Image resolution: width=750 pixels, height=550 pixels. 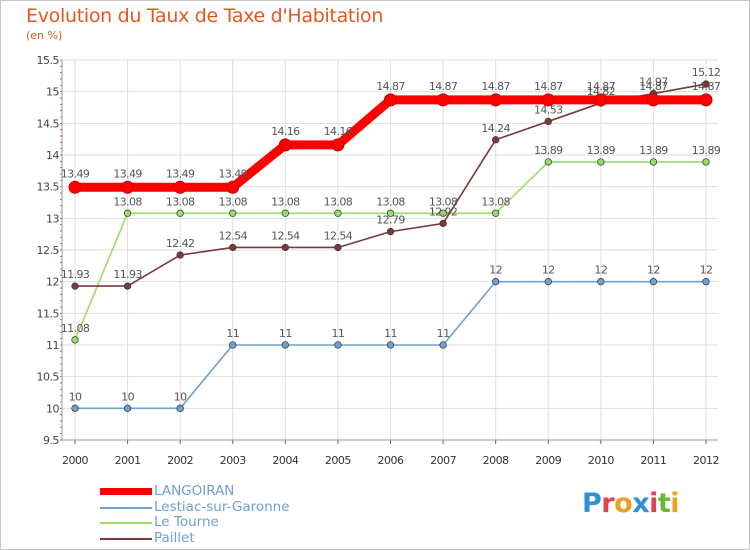 What do you see at coordinates (608, 503) in the screenshot?
I see `logo-letter: r` at bounding box center [608, 503].